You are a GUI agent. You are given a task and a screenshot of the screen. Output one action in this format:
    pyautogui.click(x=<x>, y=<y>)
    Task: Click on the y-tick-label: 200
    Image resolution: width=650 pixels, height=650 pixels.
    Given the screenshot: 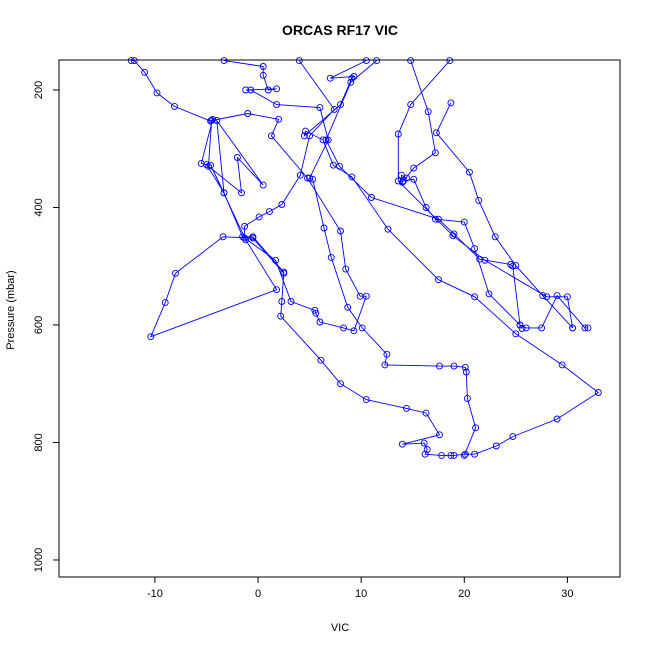 What is the action you would take?
    pyautogui.click(x=39, y=90)
    